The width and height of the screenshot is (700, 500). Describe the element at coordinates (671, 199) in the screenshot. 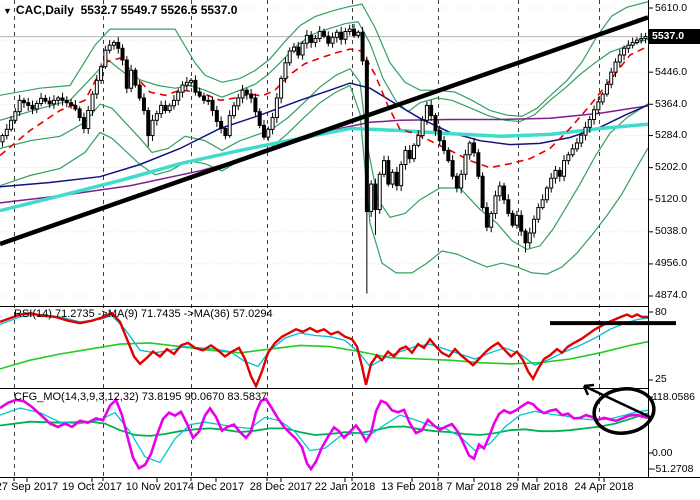

I see `price-axis-label: 5120.0` at that location.